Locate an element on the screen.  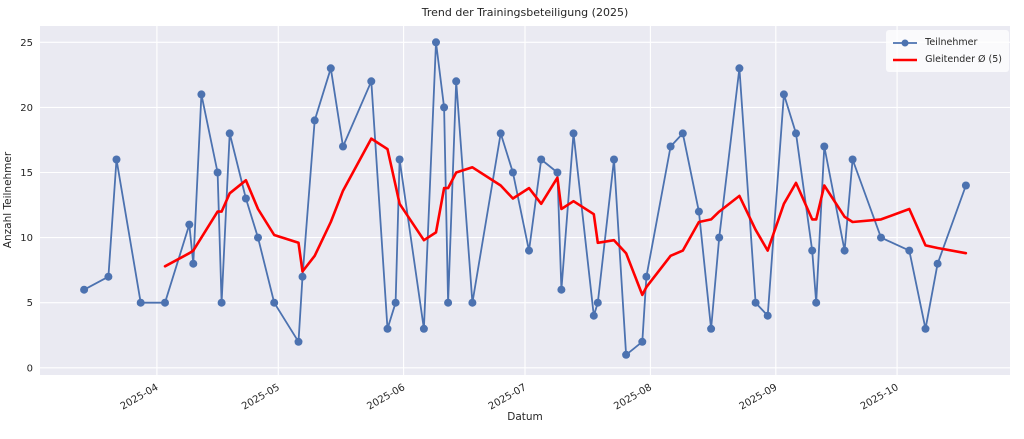
legend-item-teilnehmer: Teilnehmer is located at coordinates (947, 42).